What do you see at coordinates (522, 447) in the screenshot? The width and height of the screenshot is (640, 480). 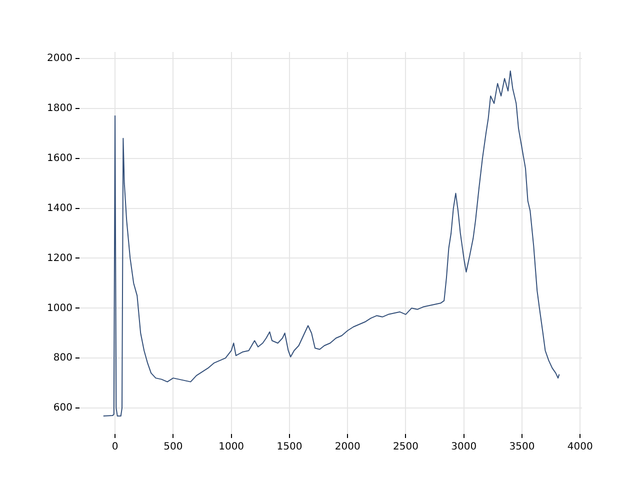 I see `x-tick-label: 3500` at bounding box center [522, 447].